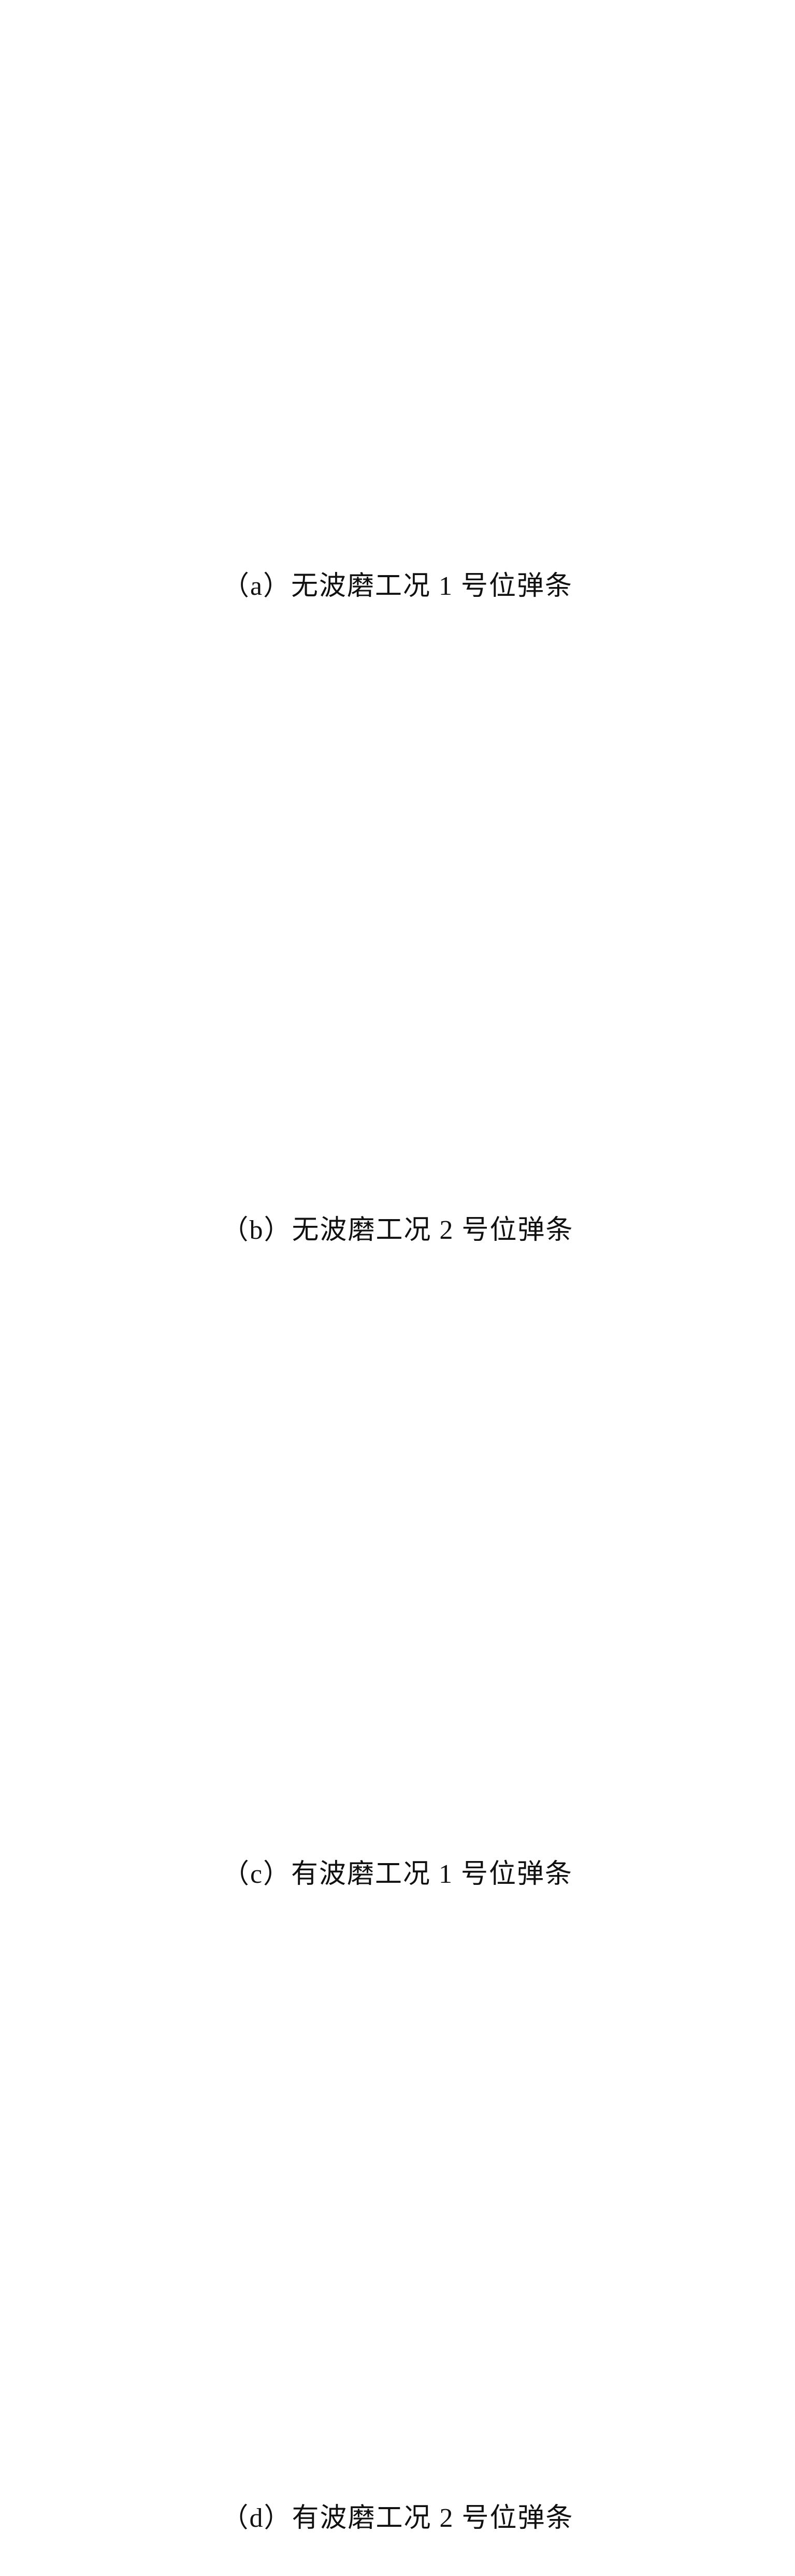 The height and width of the screenshot is (2576, 795). Describe the element at coordinates (397, 1230) in the screenshot. I see `chart-b-caption: （b）无波磨工况 2 号位弹条` at that location.